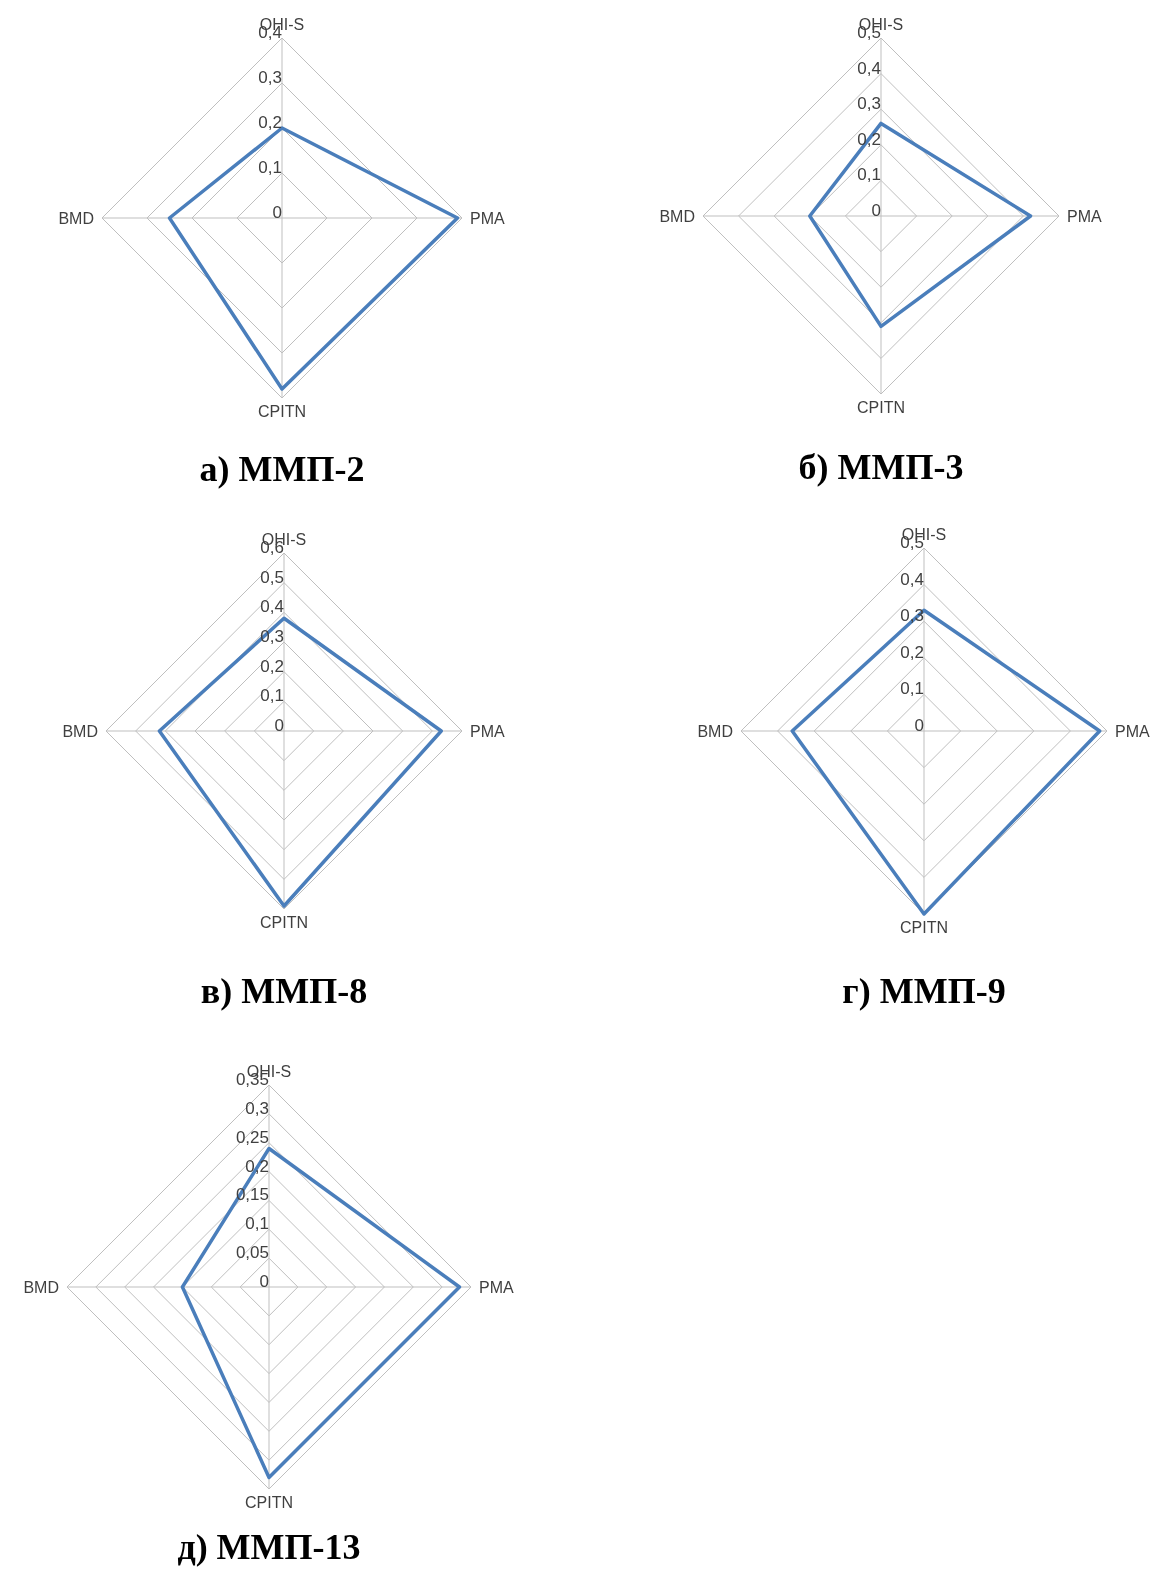 This screenshot has height=1576, width=1169. Describe the element at coordinates (272, 577) in the screenshot. I see `y-tick-label: 0,5` at that location.